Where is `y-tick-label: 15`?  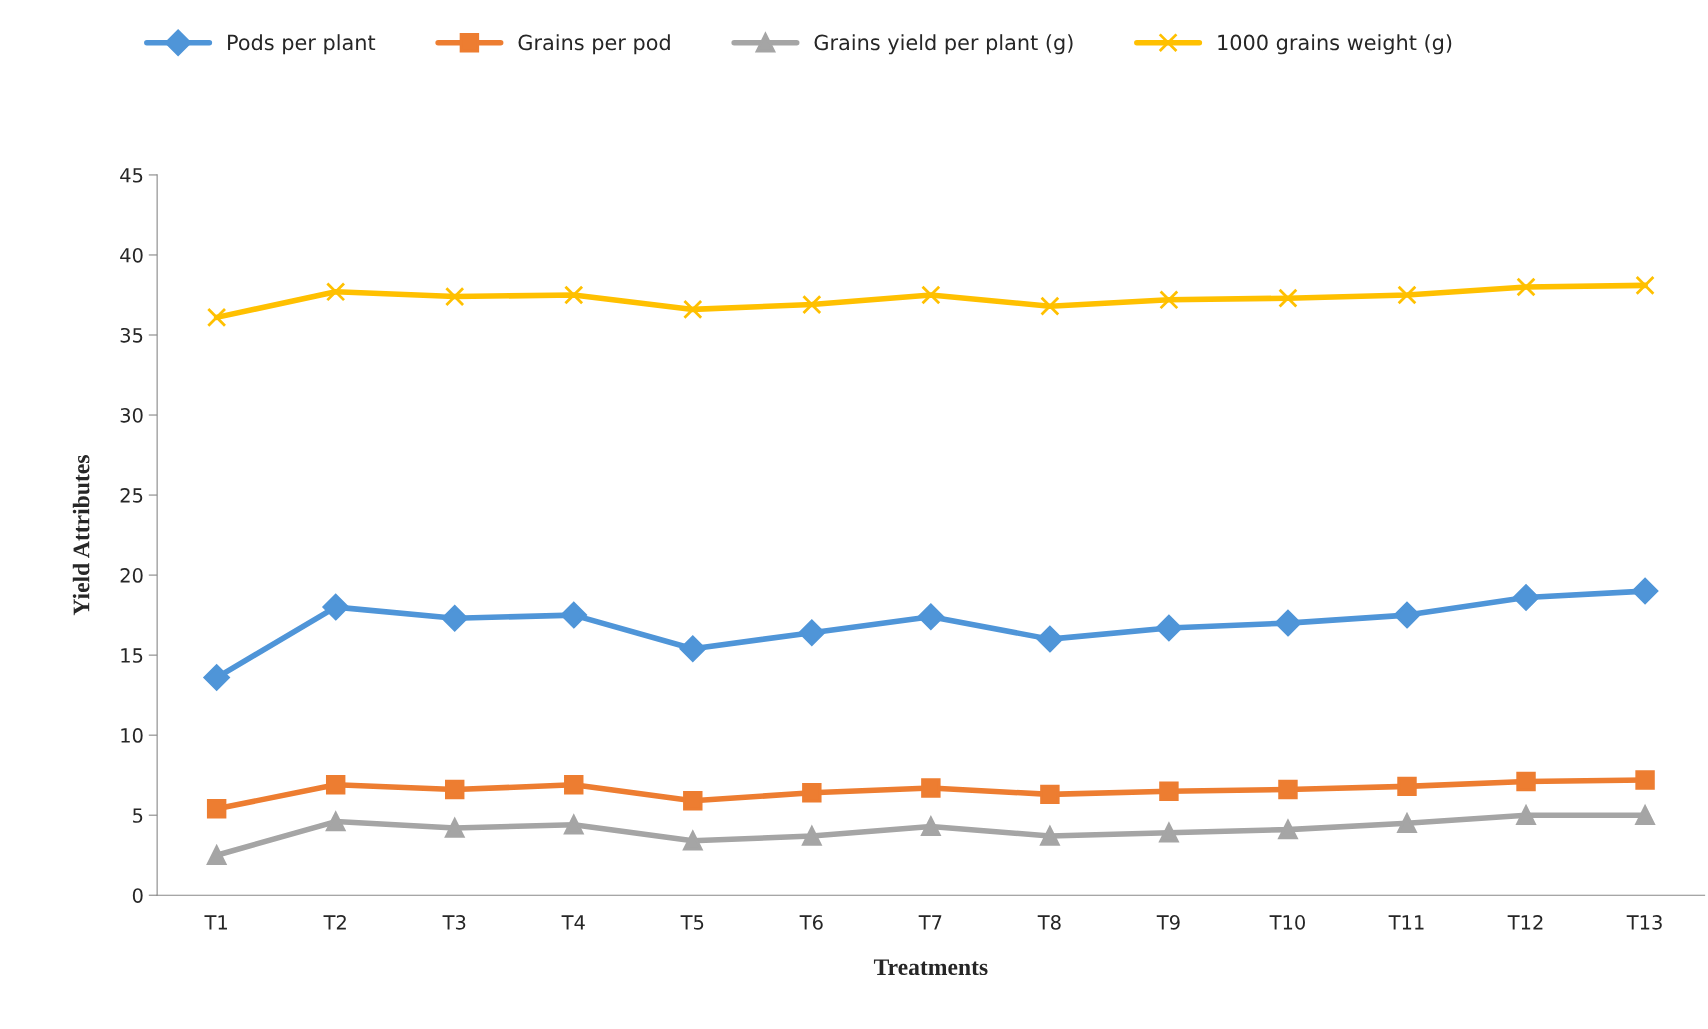 y-tick-label: 15 is located at coordinates (132, 655).